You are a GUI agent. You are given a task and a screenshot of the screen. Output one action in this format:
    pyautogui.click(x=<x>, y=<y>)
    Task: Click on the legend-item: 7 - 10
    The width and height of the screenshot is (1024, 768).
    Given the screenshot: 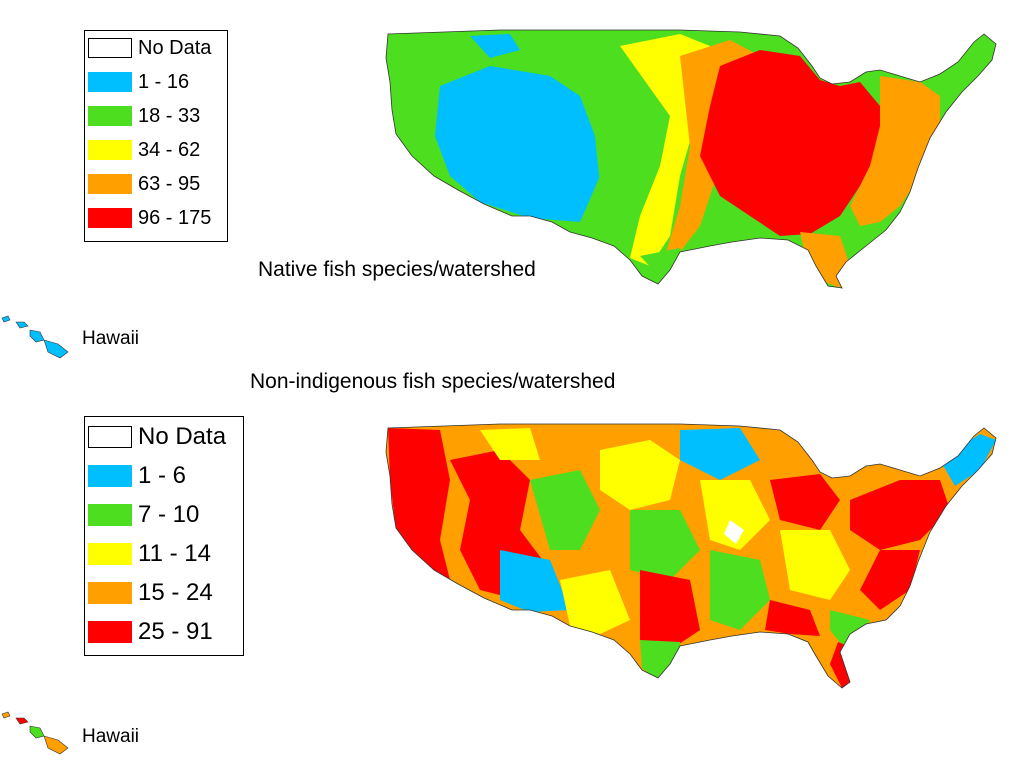 What is the action you would take?
    pyautogui.click(x=164, y=514)
    